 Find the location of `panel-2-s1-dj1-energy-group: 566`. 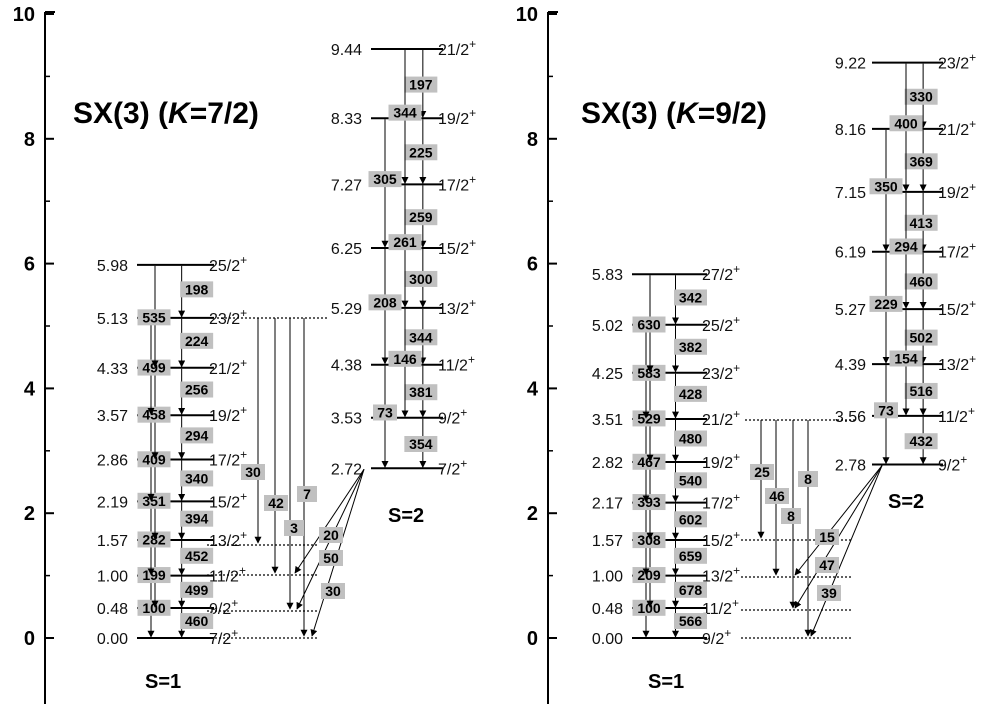

panel-2-s1-dj1-energy-group: 566 is located at coordinates (690, 621).